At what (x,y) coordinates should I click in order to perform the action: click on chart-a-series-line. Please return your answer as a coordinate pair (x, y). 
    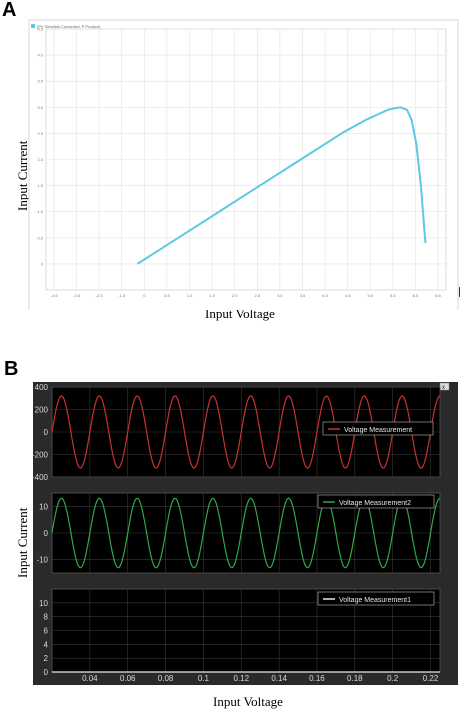
    Looking at the image, I should click on (281, 185).